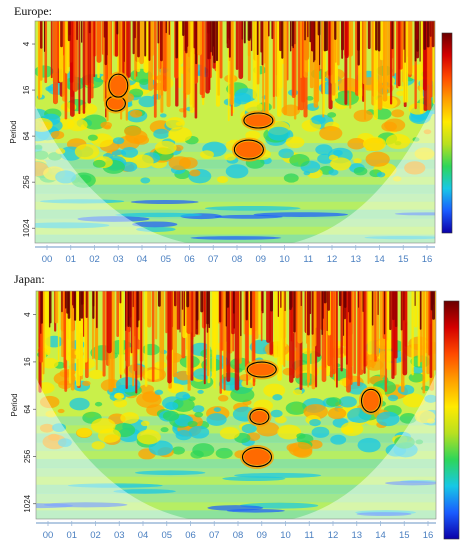  I want to click on panel-title: Japan:, so click(29, 279).